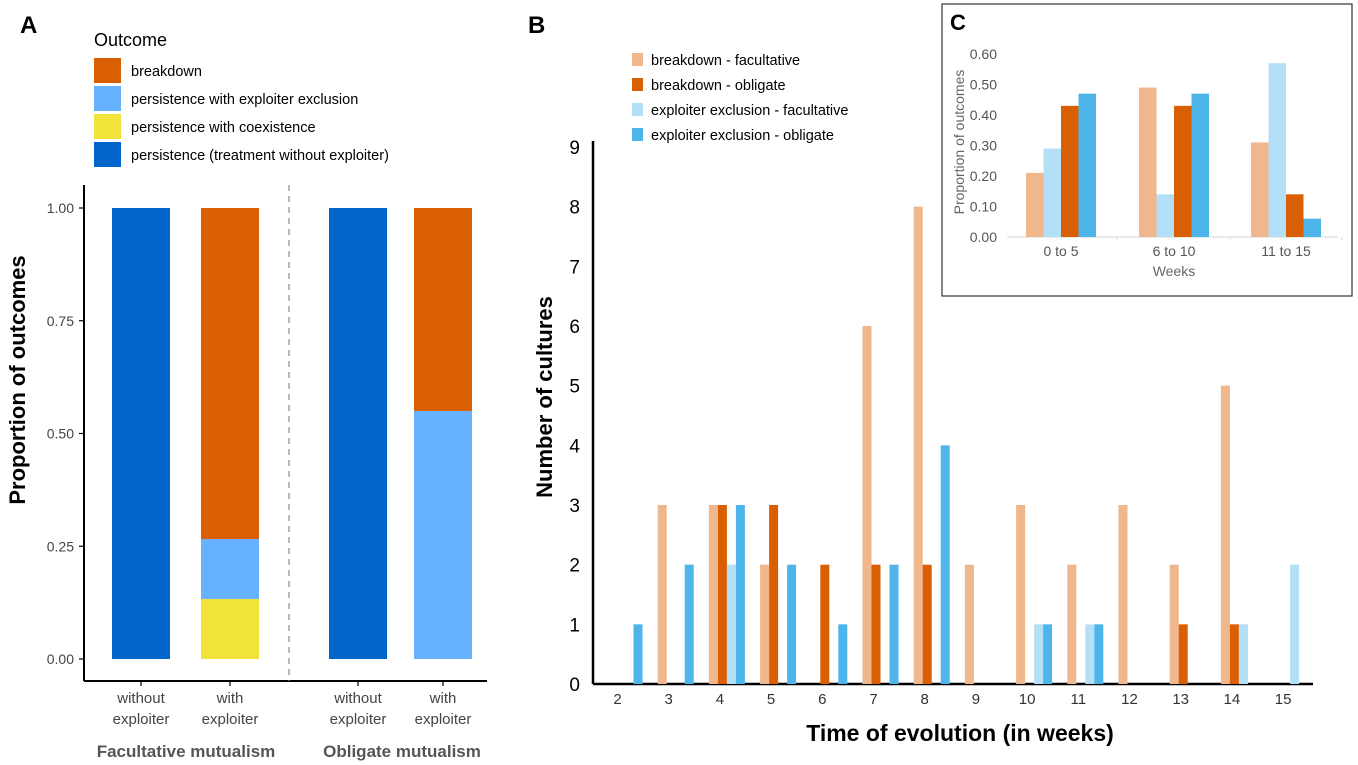 The height and width of the screenshot is (765, 1358). Describe the element at coordinates (983, 85) in the screenshot. I see `chart-c-ytick-label: 0.50` at that location.